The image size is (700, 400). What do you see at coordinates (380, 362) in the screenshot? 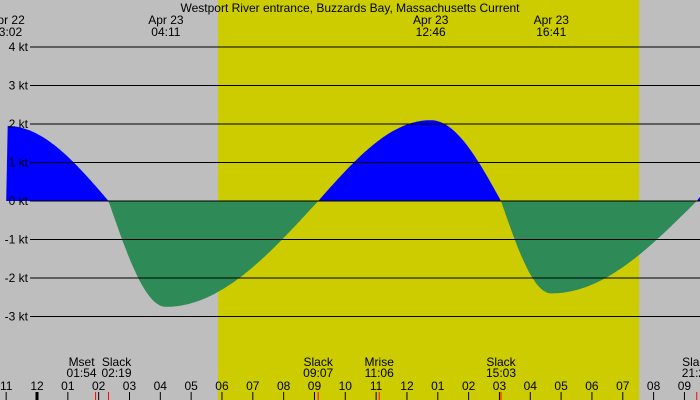
I see `event-name-label: Mrise` at bounding box center [380, 362].